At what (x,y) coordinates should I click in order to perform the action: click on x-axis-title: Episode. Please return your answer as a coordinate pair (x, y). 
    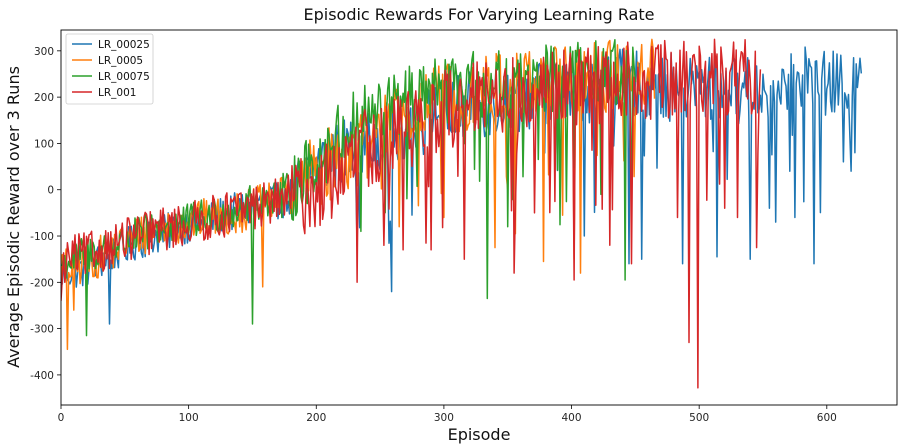
    Looking at the image, I should click on (479, 434).